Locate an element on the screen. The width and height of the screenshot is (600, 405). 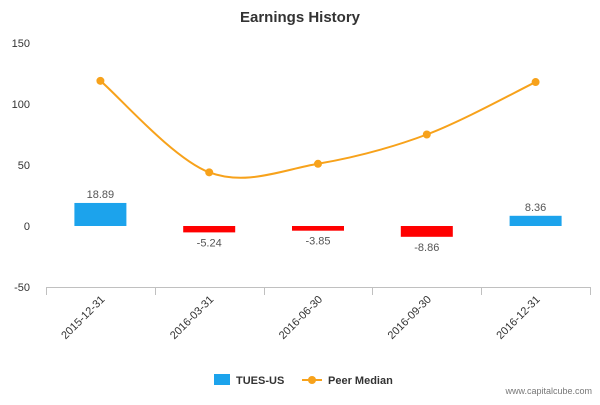
y-tick-label: 100 is located at coordinates (21, 105).